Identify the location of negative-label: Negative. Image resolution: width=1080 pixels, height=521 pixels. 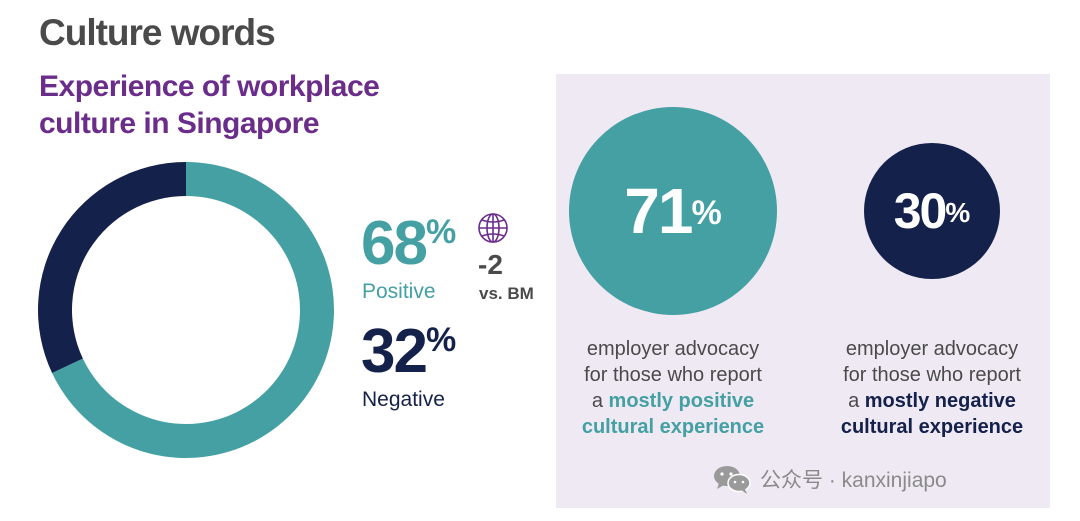
(403, 399).